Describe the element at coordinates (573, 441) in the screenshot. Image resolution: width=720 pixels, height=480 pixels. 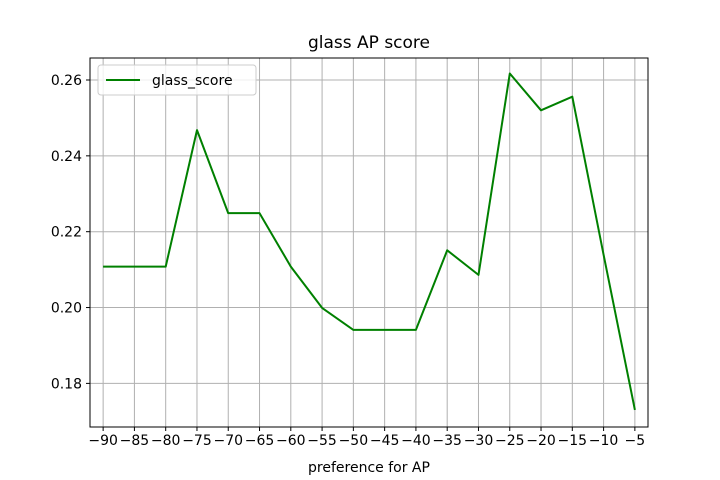
I see `x-tick-label: −15` at that location.